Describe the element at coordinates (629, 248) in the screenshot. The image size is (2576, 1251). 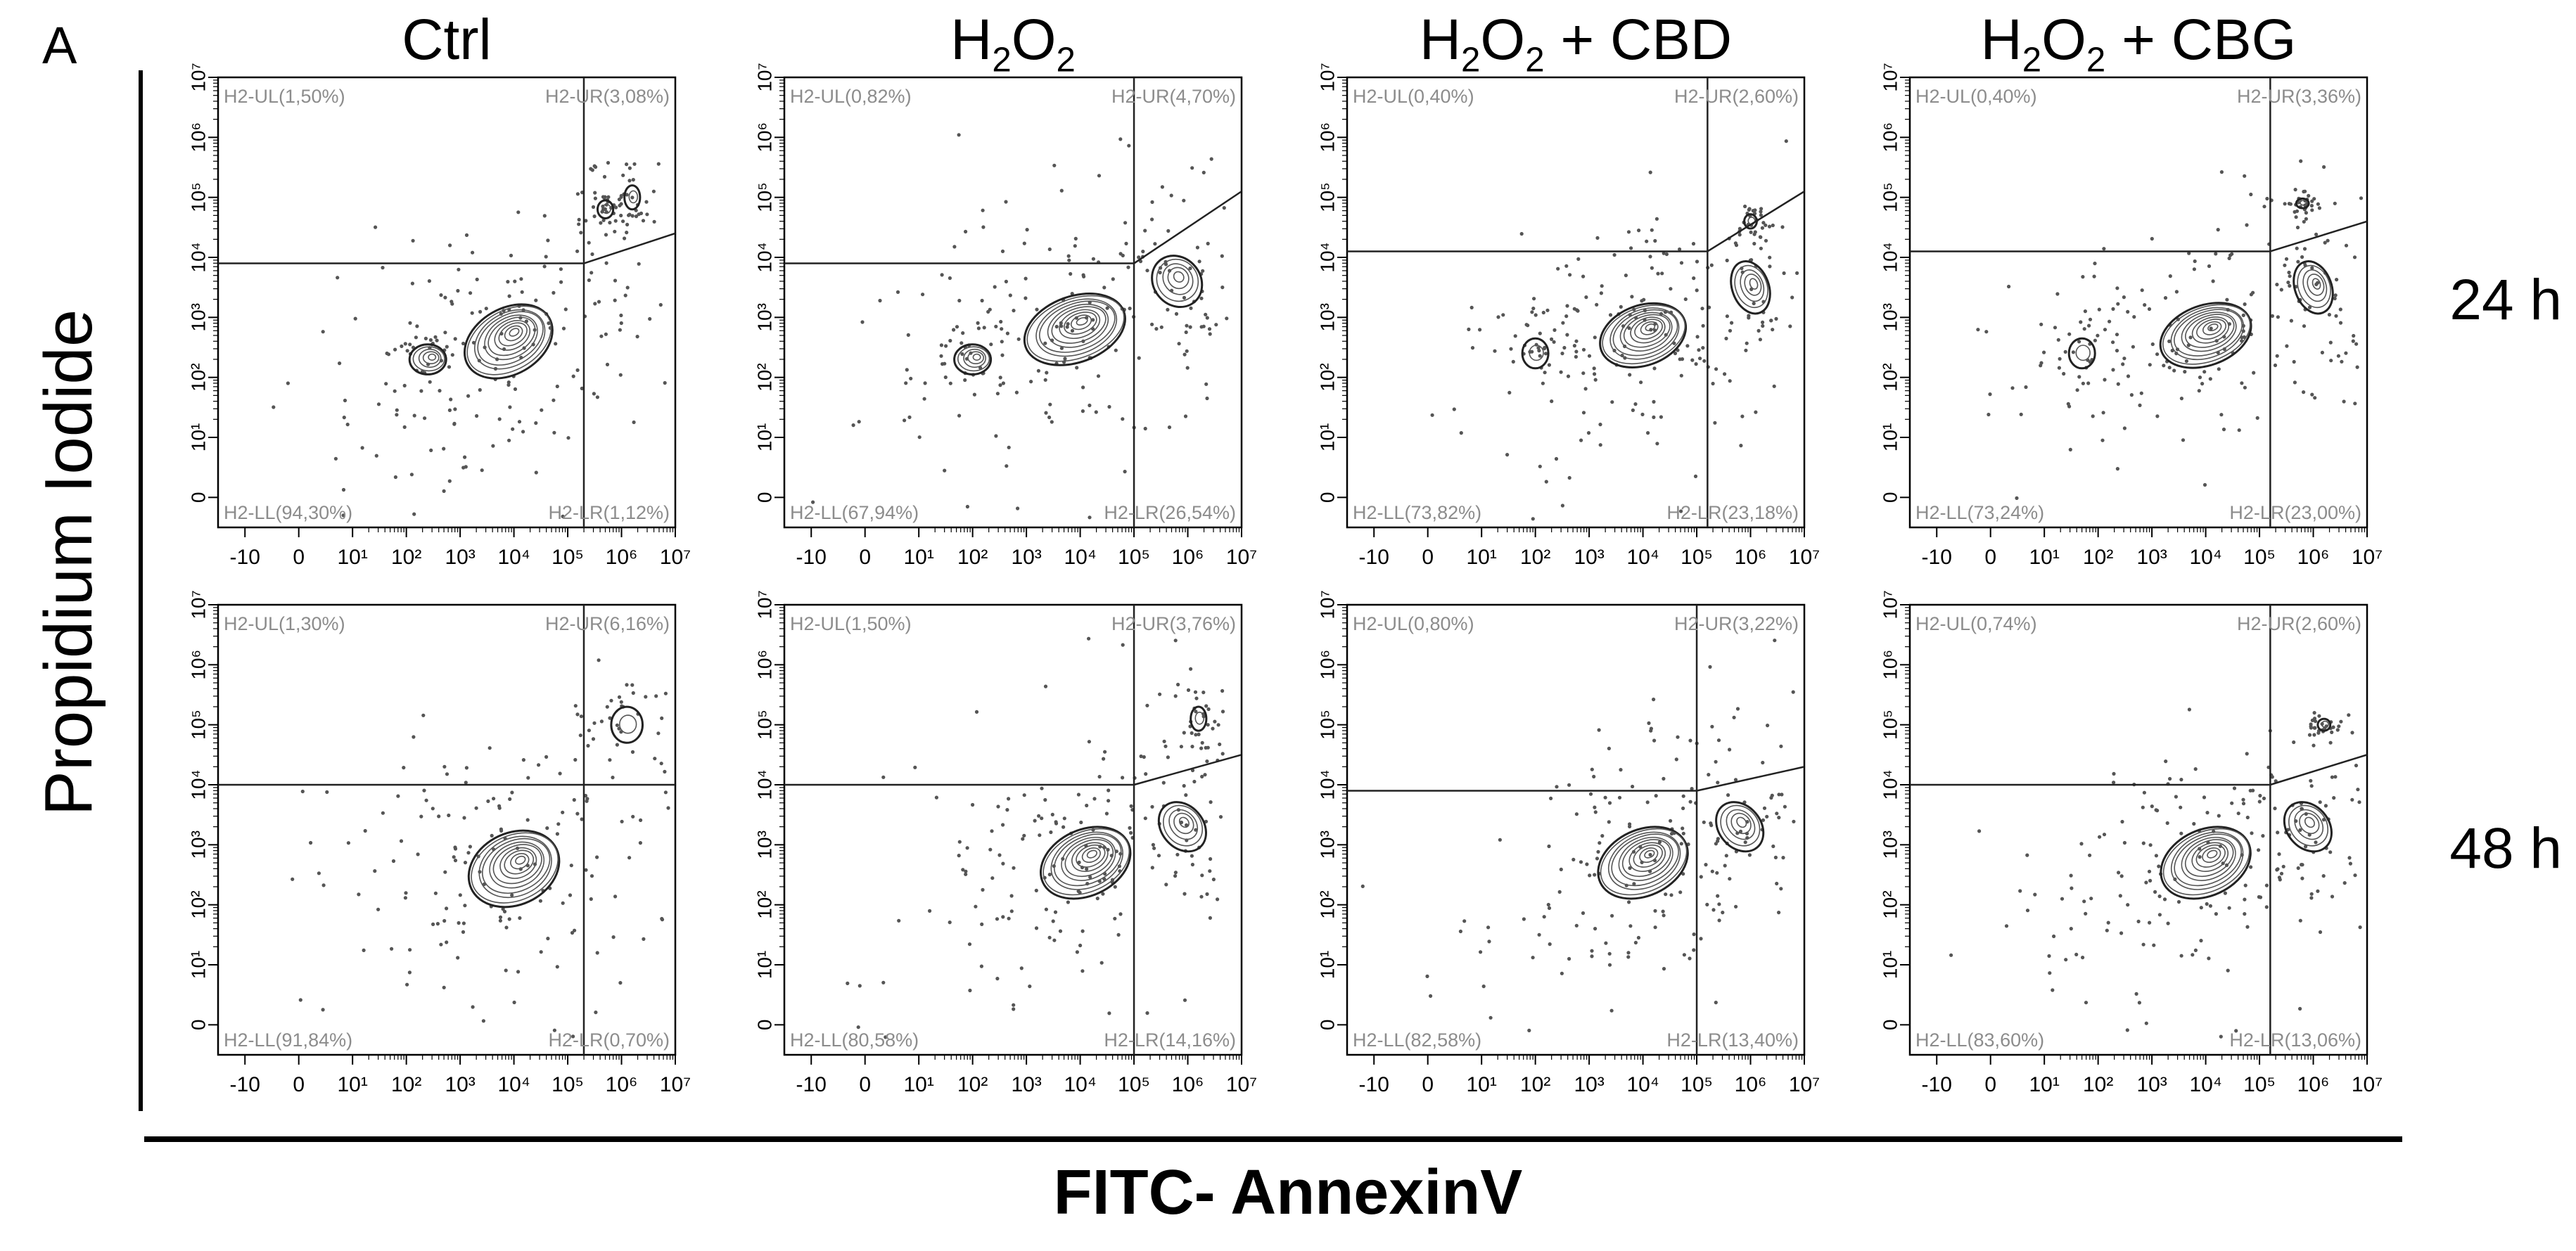
I see `quadrant-gate-right` at that location.